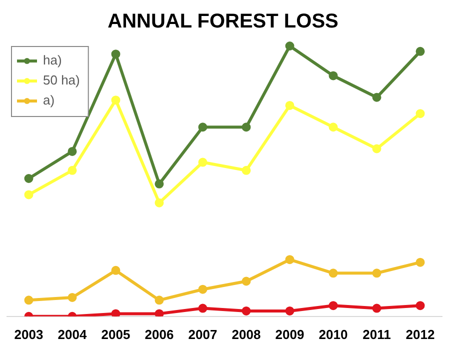 The width and height of the screenshot is (450, 350). Describe the element at coordinates (73, 334) in the screenshot. I see `x-tick-label: 2004` at that location.